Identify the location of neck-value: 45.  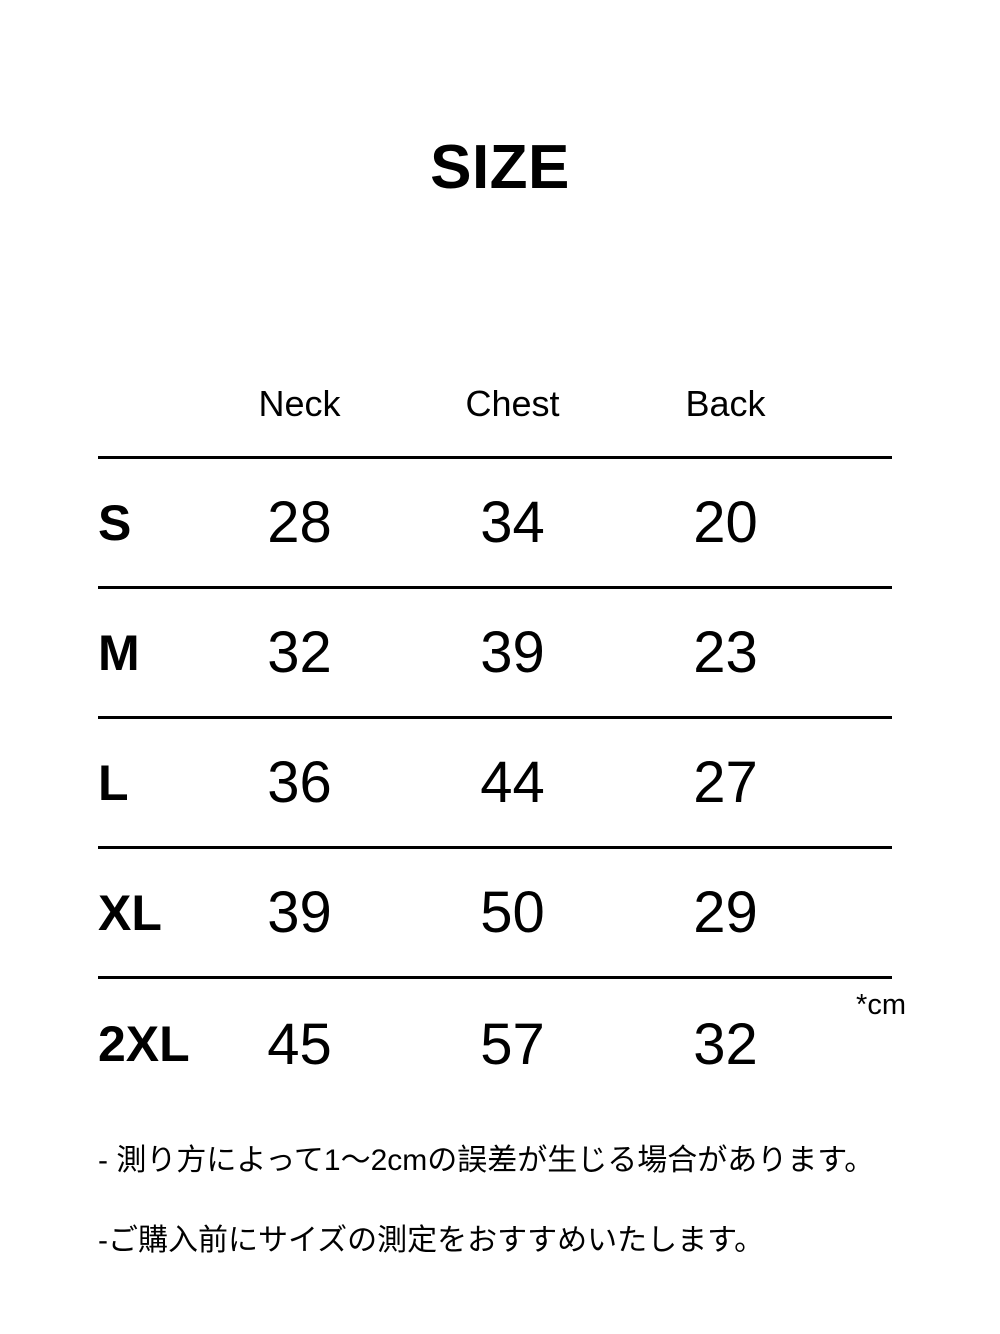
(299, 1044).